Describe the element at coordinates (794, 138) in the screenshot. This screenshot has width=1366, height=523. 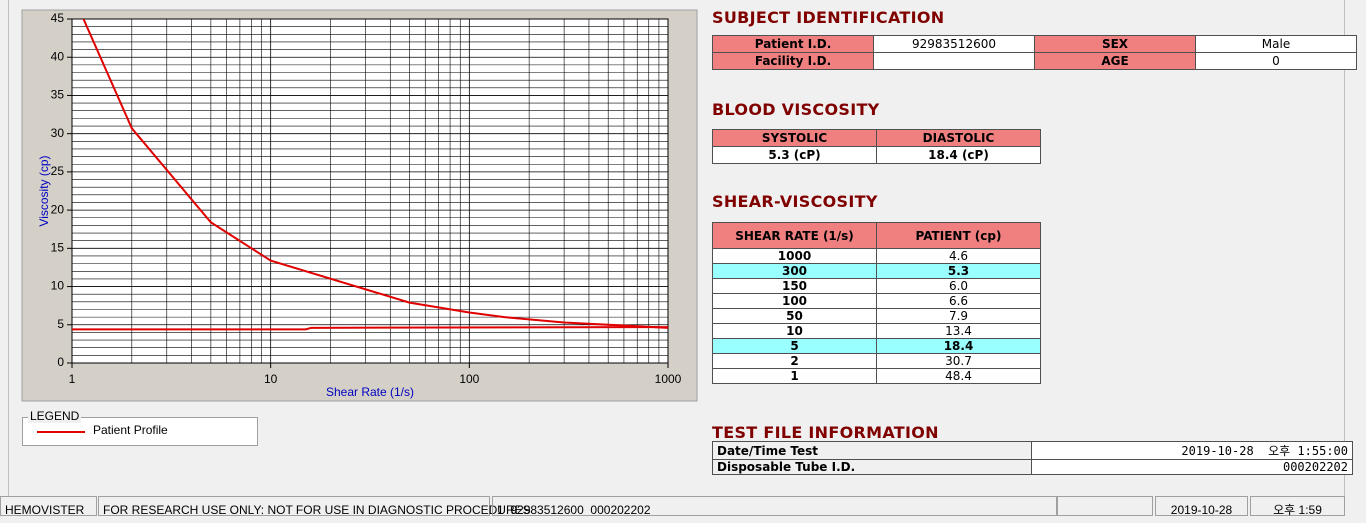
I see `table-cell: SYSTOLIC` at that location.